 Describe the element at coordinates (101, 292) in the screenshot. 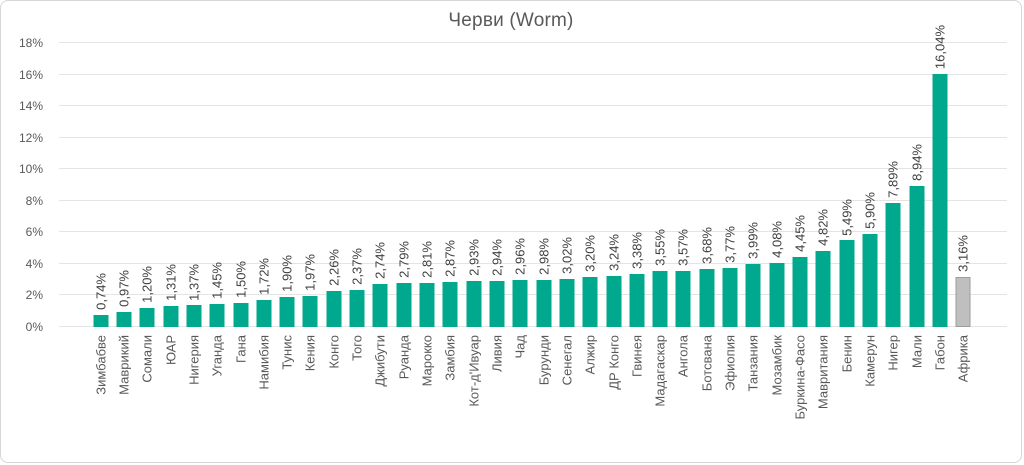

I see `bar-value-label: 0,74%` at that location.